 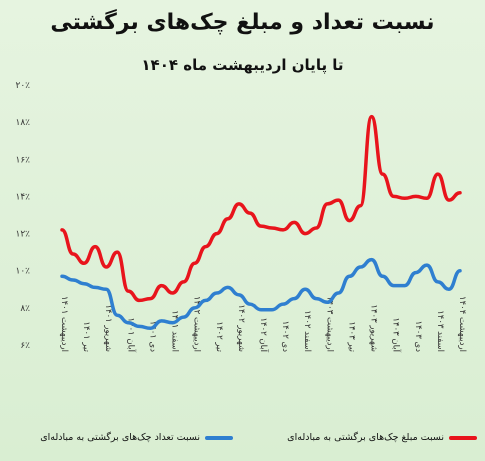 I want to click on x-tick-label: اردیبهشت ۱۴۰۱, so click(x=64, y=324).